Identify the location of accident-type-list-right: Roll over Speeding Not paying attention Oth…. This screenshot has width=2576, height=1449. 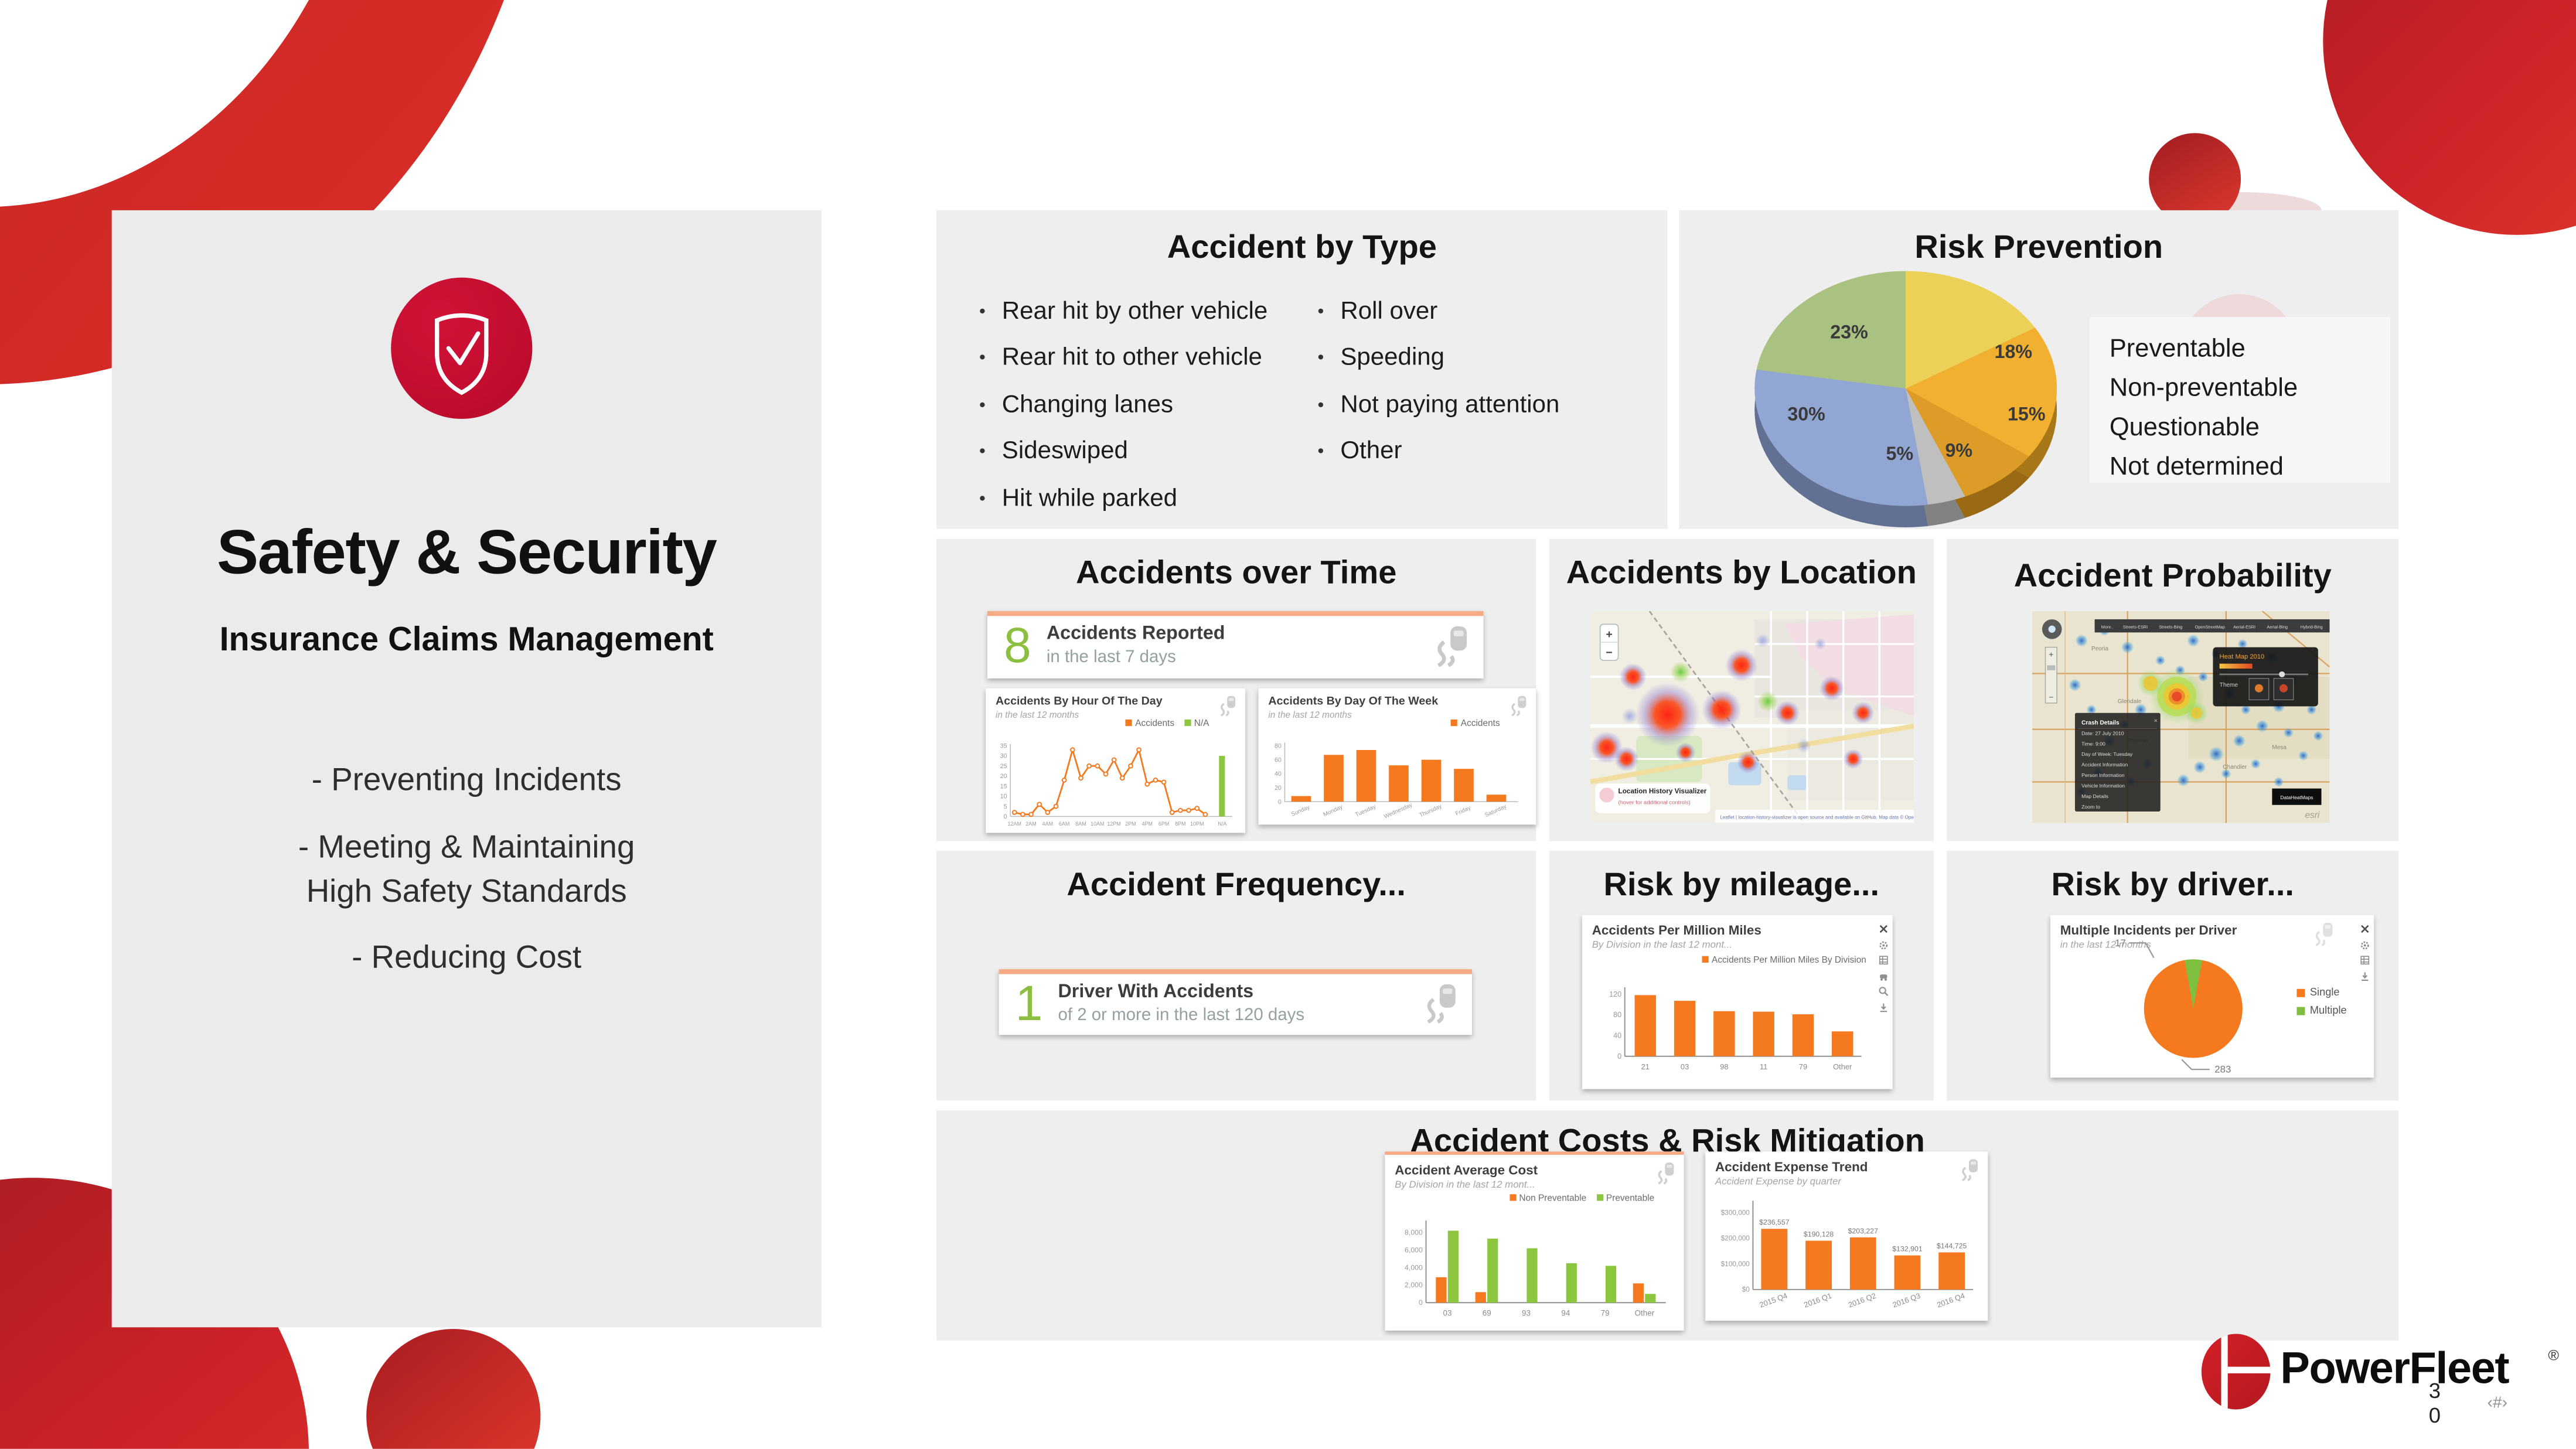
(1473, 392).